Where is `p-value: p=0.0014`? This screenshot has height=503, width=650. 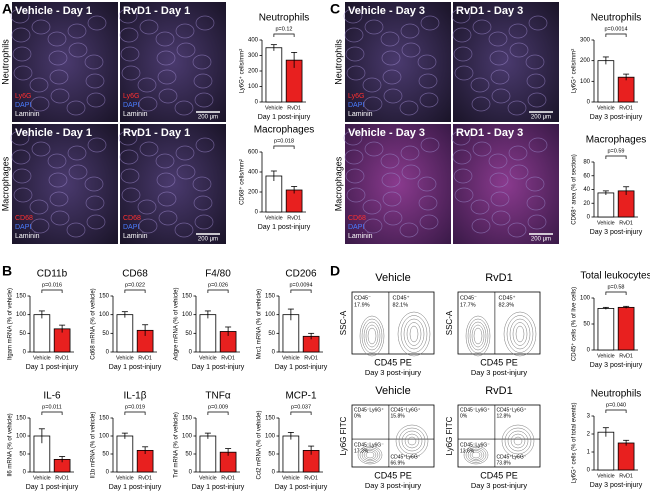 p-value: p=0.0014 is located at coordinates (615, 29).